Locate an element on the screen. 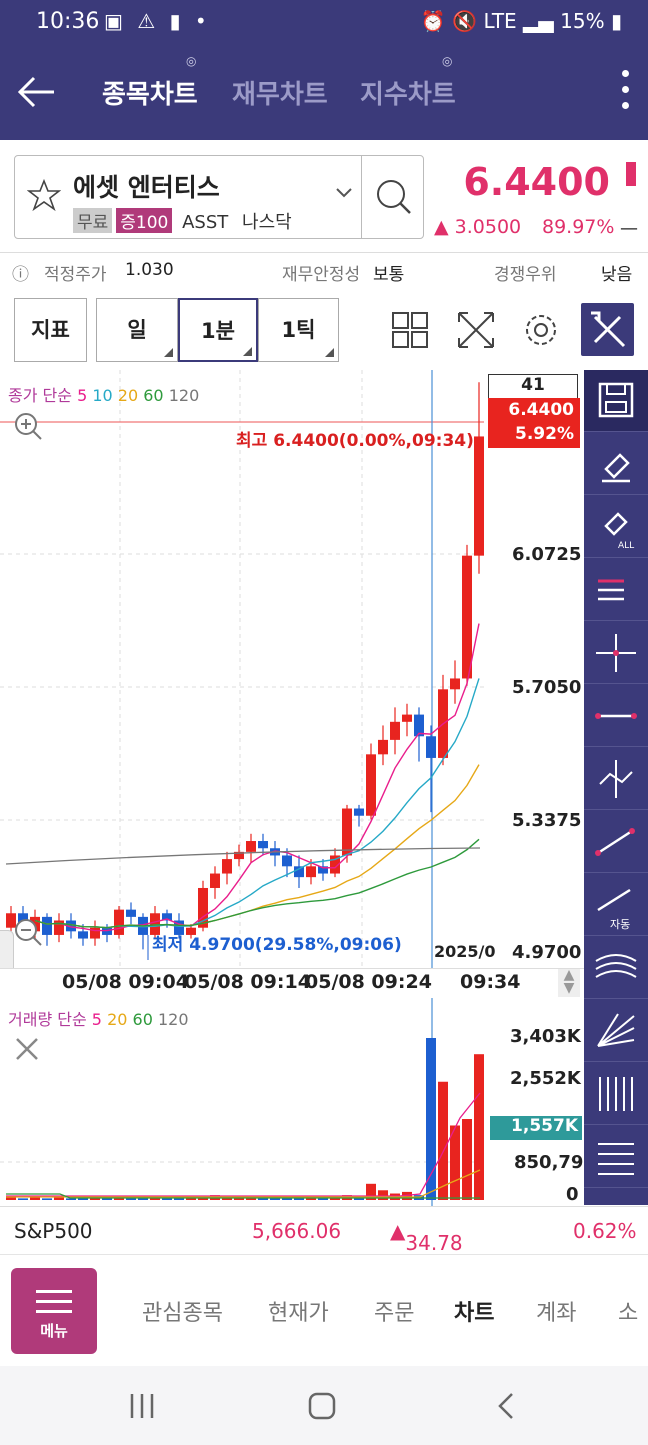 The width and height of the screenshot is (648, 1445). fibonacci-button is located at coordinates (616, 1157).